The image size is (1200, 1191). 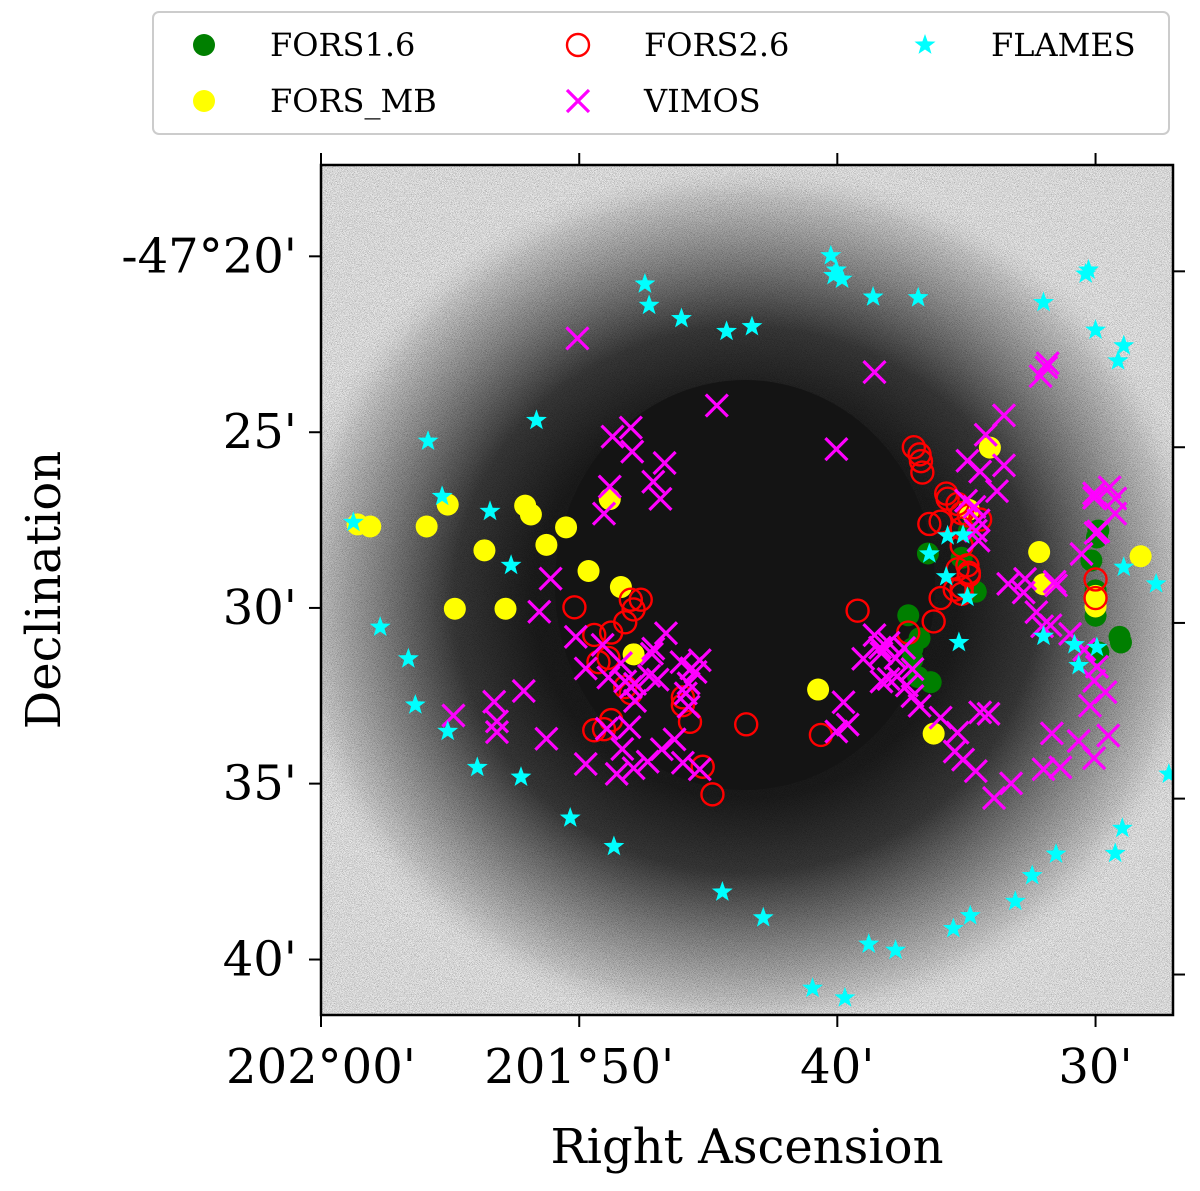 I want to click on y-tick-label: 40', so click(x=260, y=960).